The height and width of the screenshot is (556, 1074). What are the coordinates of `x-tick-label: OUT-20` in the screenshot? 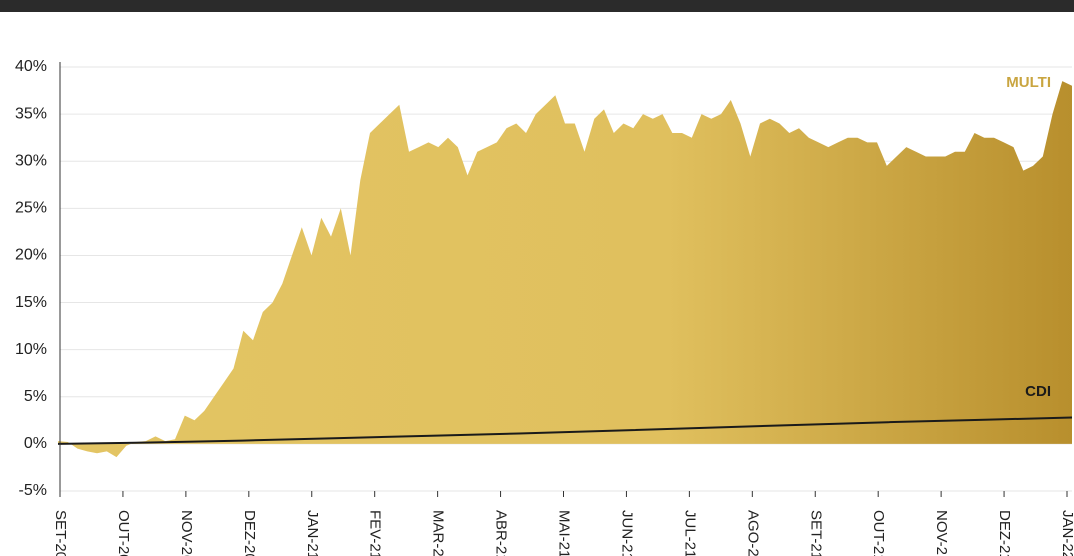 It's located at (123, 533).